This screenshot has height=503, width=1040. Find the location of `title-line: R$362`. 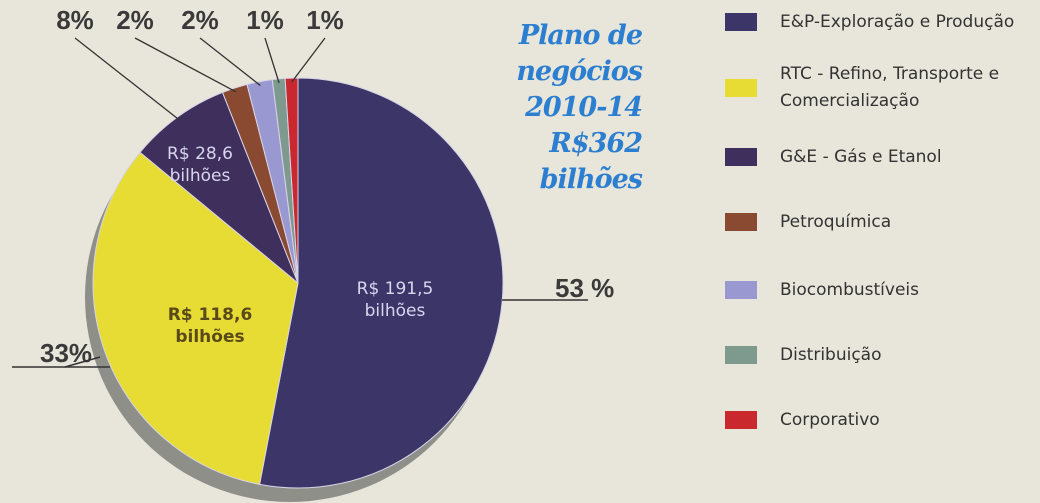

title-line: R$362 is located at coordinates (596, 143).